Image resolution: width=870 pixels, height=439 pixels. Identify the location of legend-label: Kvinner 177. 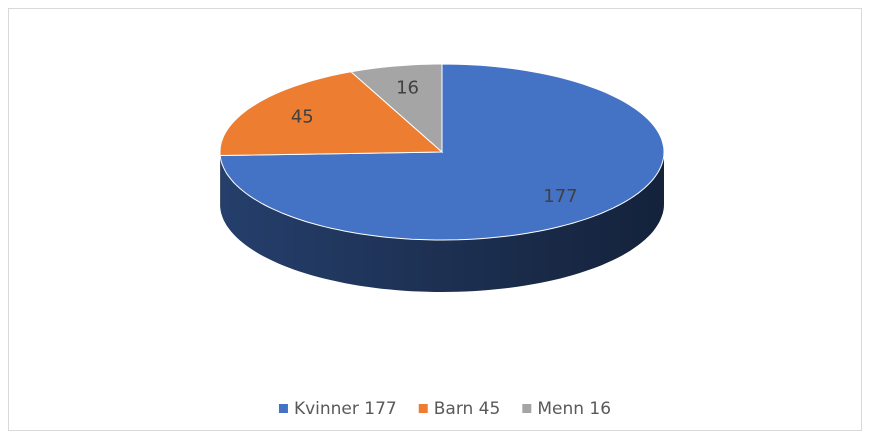
(345, 409).